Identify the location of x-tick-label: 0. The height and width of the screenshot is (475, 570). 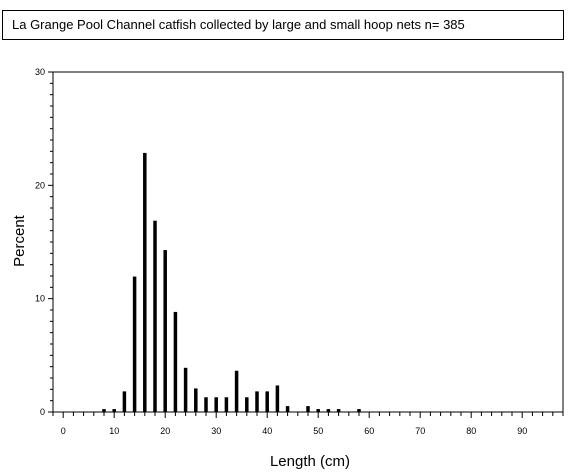
(63, 431).